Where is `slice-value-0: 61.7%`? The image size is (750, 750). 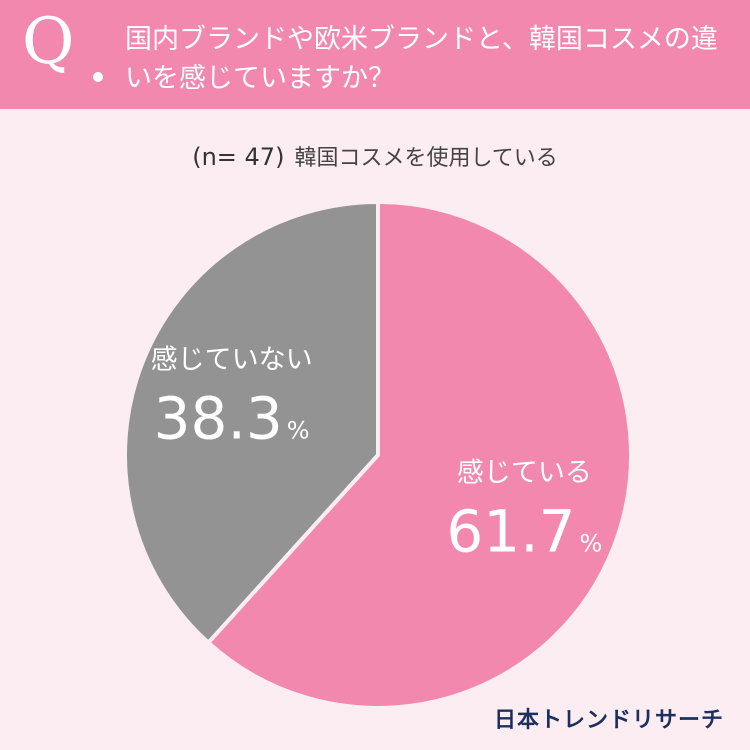
slice-value-0: 61.7% is located at coordinates (524, 531).